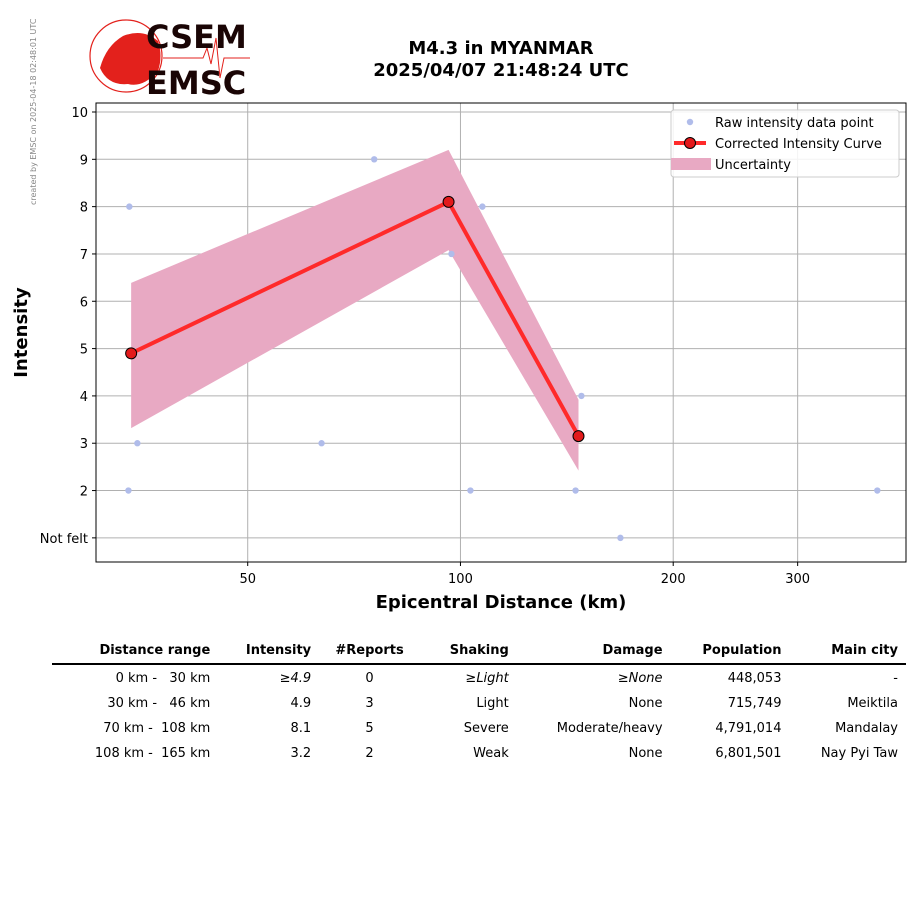 This screenshot has width=915, height=905. Describe the element at coordinates (487, 678) in the screenshot. I see `table-cell: ≥Light` at that location.